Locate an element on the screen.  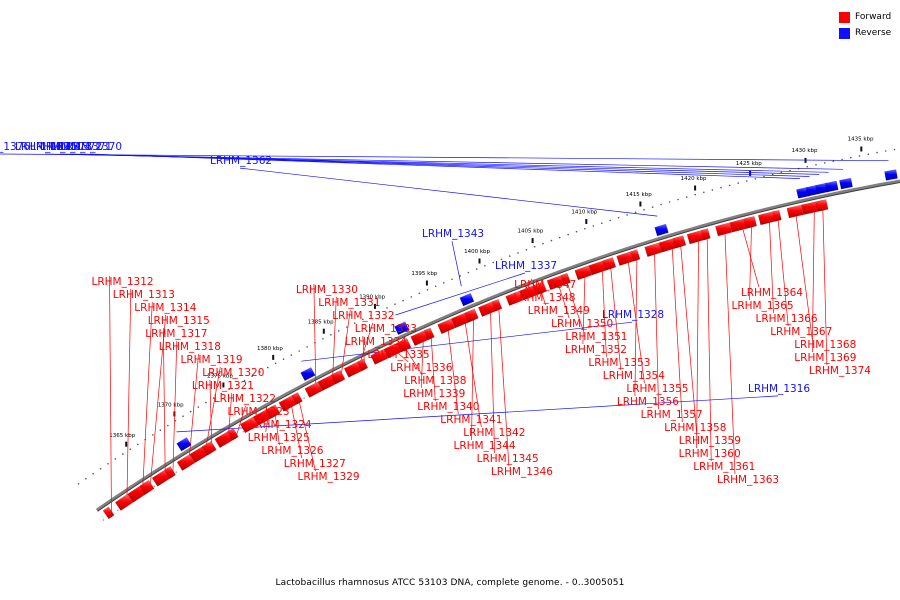
gene-label-forward: LRHM_1367 is located at coordinates (801, 332).